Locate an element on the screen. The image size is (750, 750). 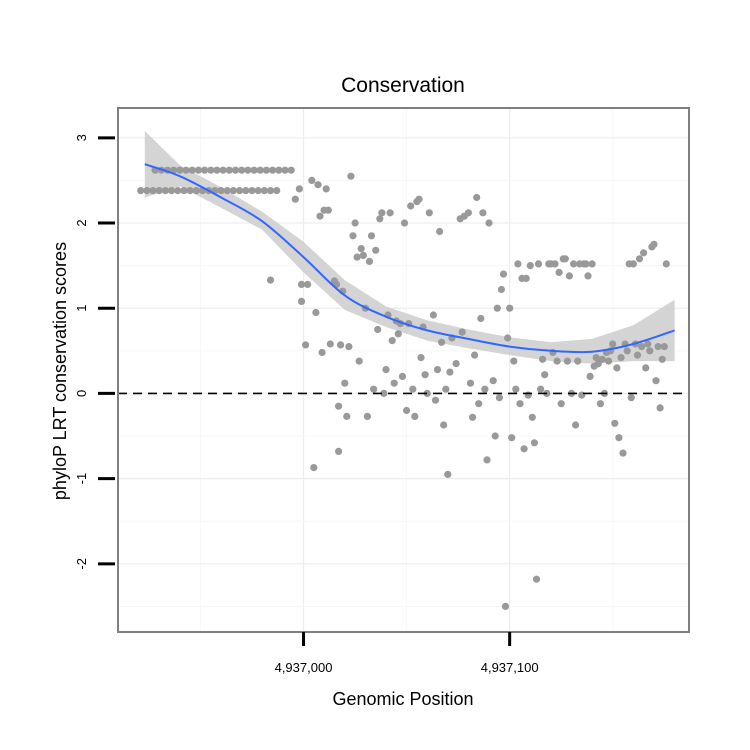
y-tick-label: 1 is located at coordinates (81, 308).